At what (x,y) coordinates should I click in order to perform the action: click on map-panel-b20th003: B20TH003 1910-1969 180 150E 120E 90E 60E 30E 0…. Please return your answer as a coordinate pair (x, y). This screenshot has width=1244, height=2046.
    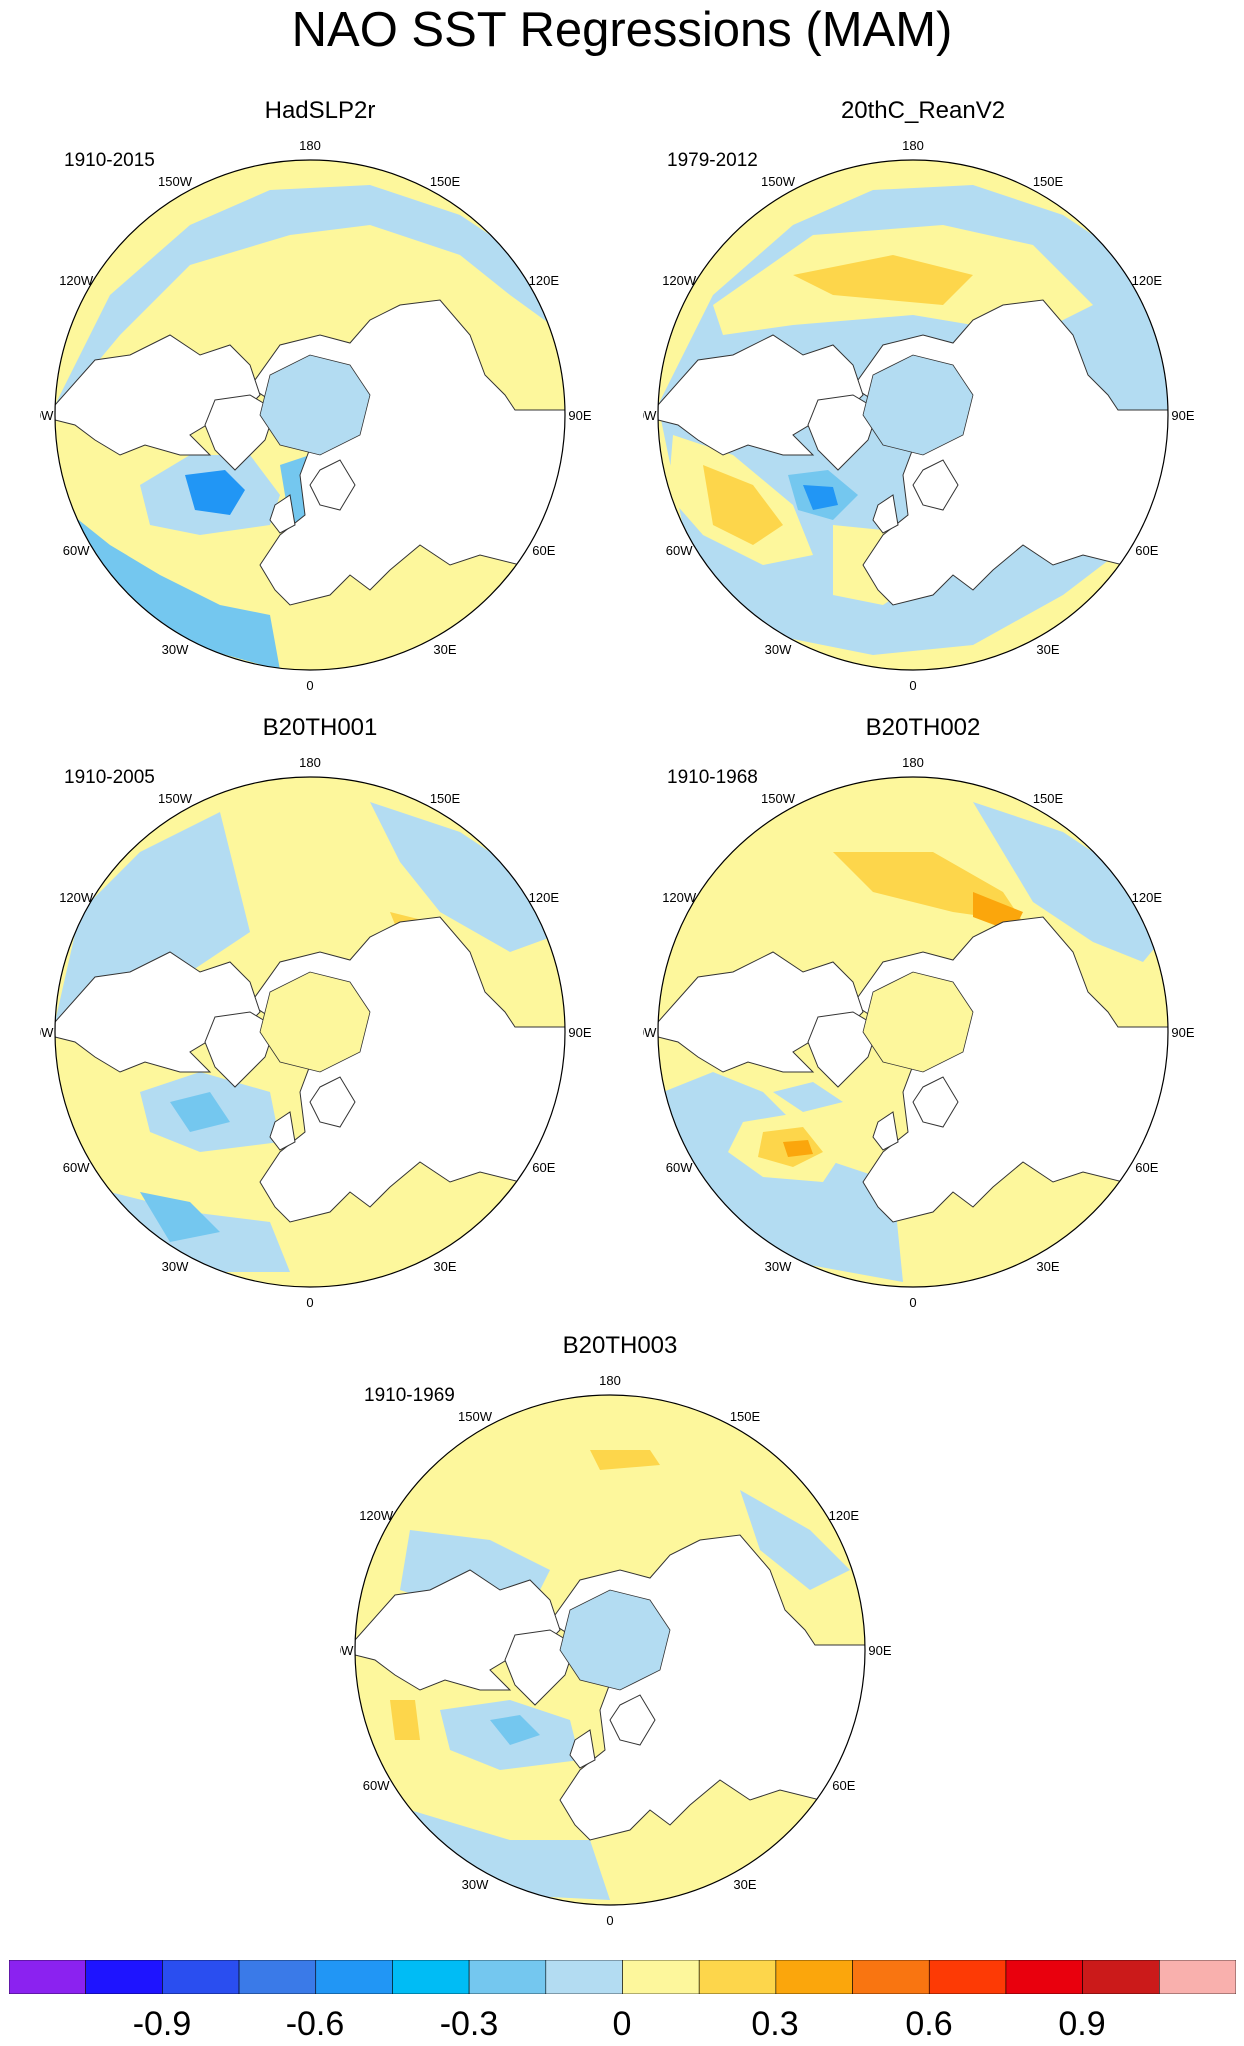
    Looking at the image, I should click on (620, 1640).